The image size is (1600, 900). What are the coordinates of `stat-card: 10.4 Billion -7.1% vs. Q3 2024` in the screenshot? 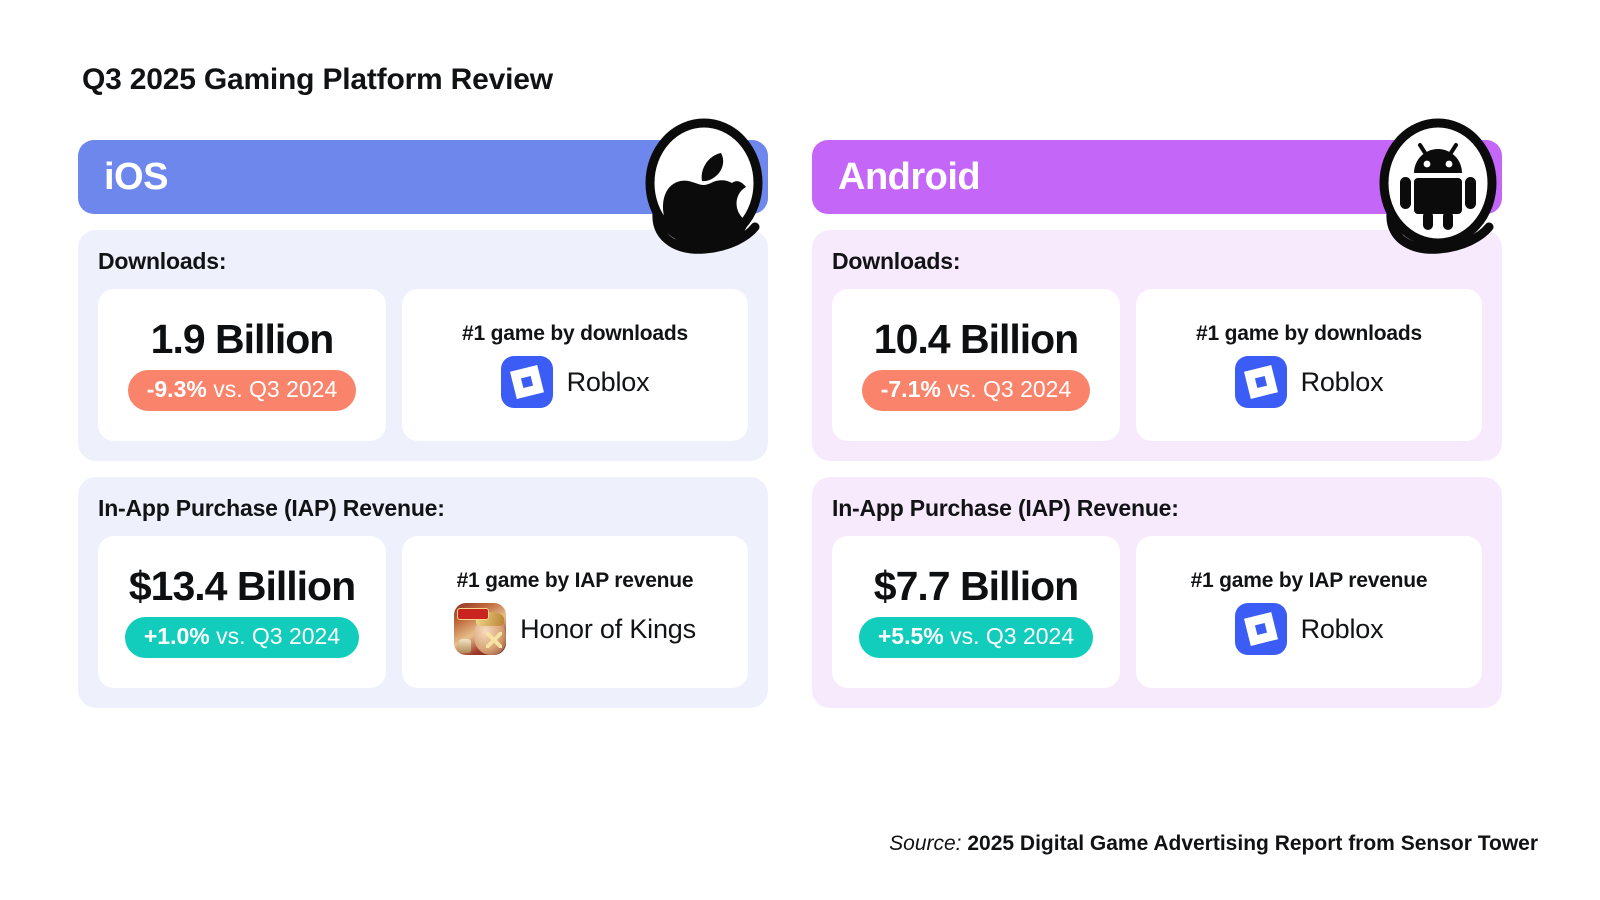 It's located at (976, 365).